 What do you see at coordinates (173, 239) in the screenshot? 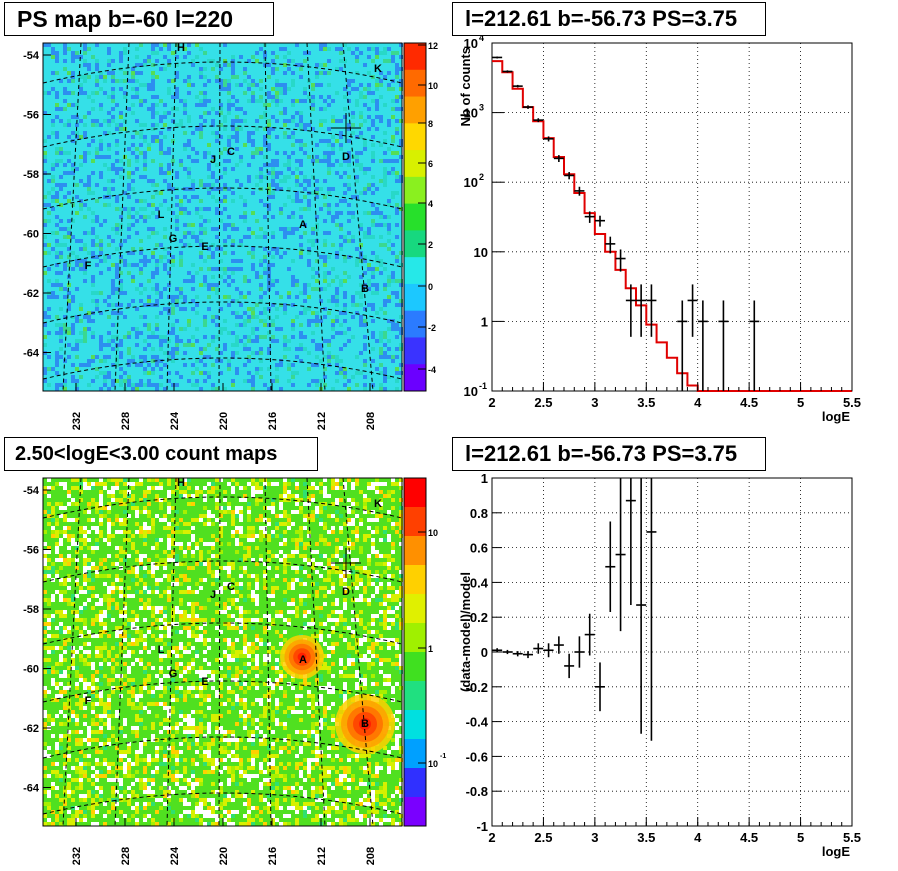
I see `source-label-g: G` at bounding box center [173, 239].